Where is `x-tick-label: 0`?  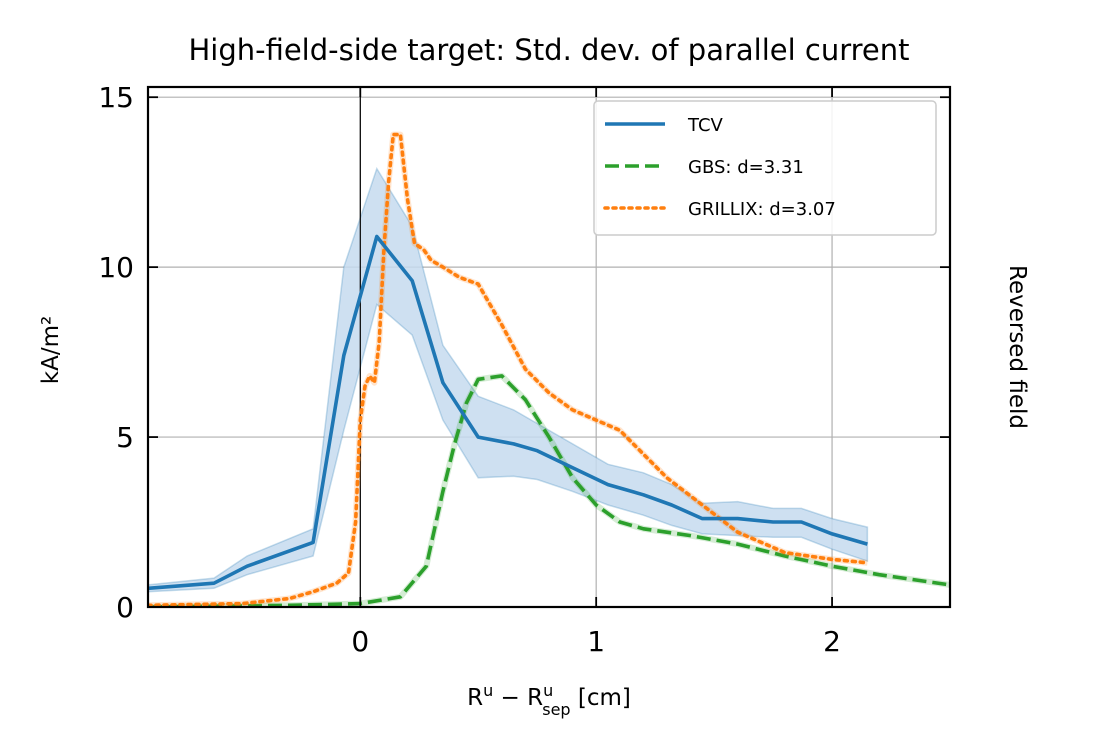 x-tick-label: 0 is located at coordinates (360, 641).